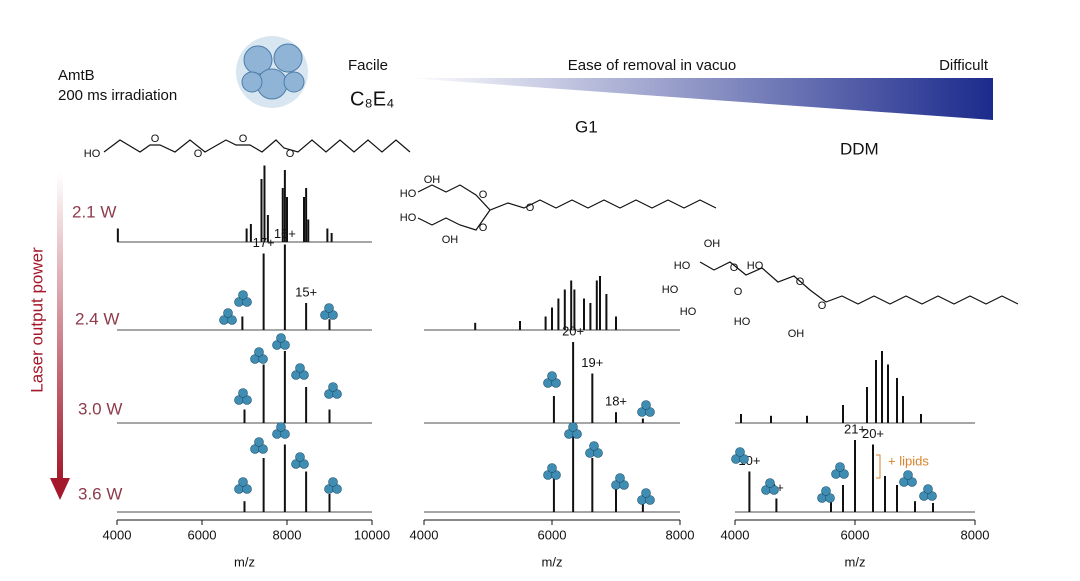 Image resolution: width=1080 pixels, height=581 pixels. I want to click on gradient-label: Ease of removal in vacuo, so click(652, 65).